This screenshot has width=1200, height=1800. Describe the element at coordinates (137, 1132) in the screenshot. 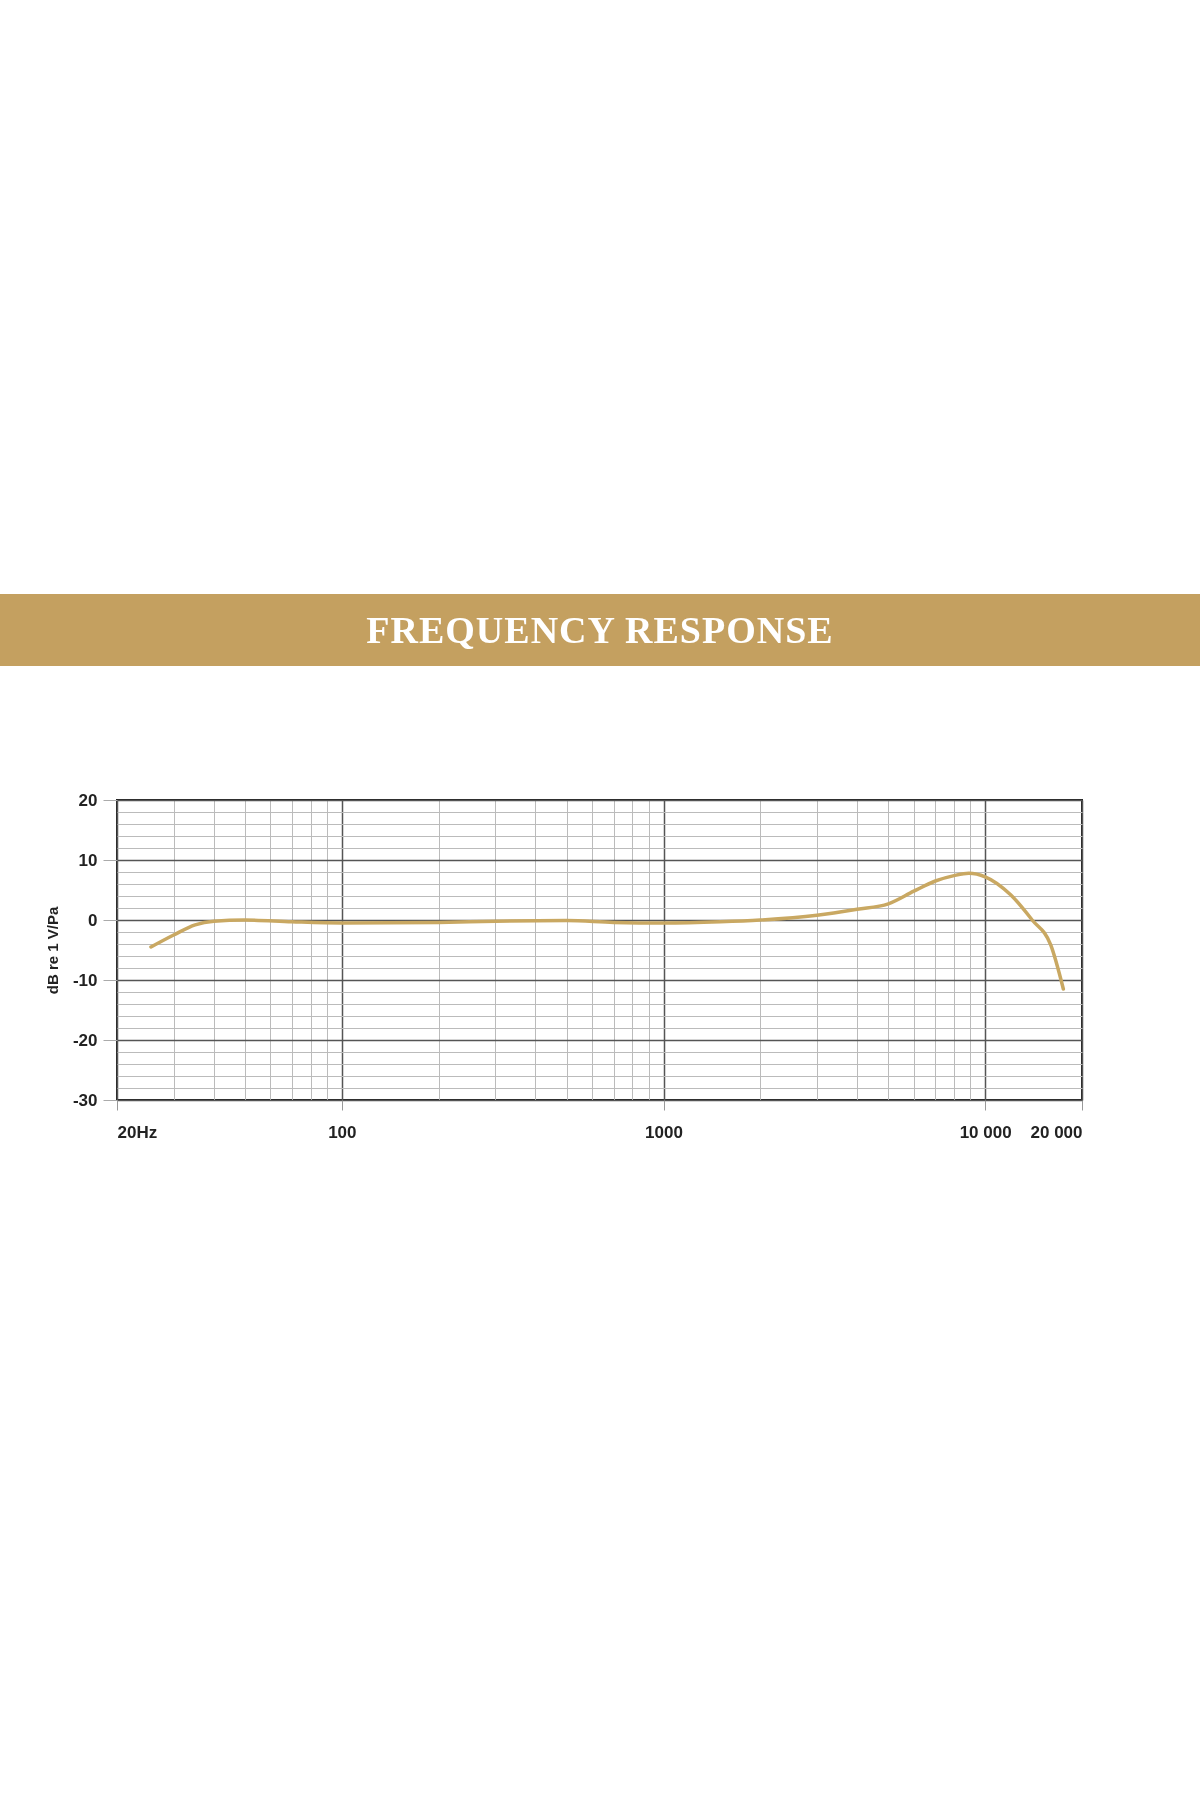

I see `x-tick-label: 20Hz` at that location.